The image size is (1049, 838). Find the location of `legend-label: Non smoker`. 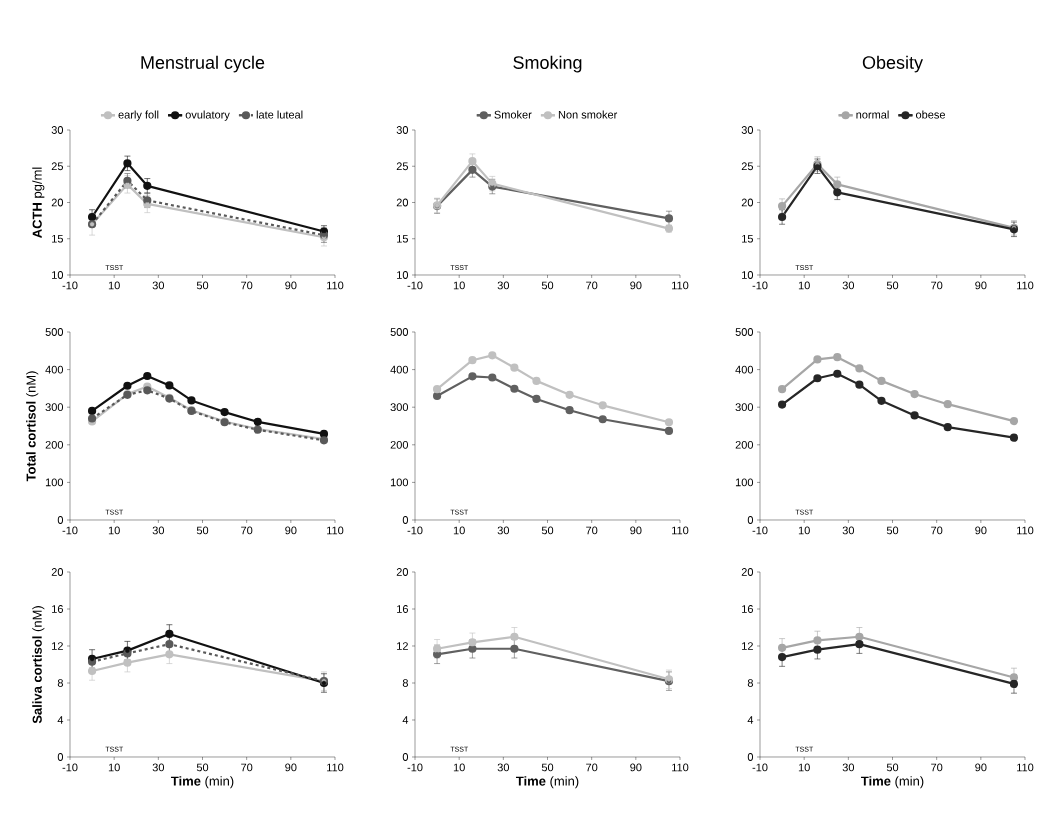

legend-label: Non smoker is located at coordinates (588, 114).